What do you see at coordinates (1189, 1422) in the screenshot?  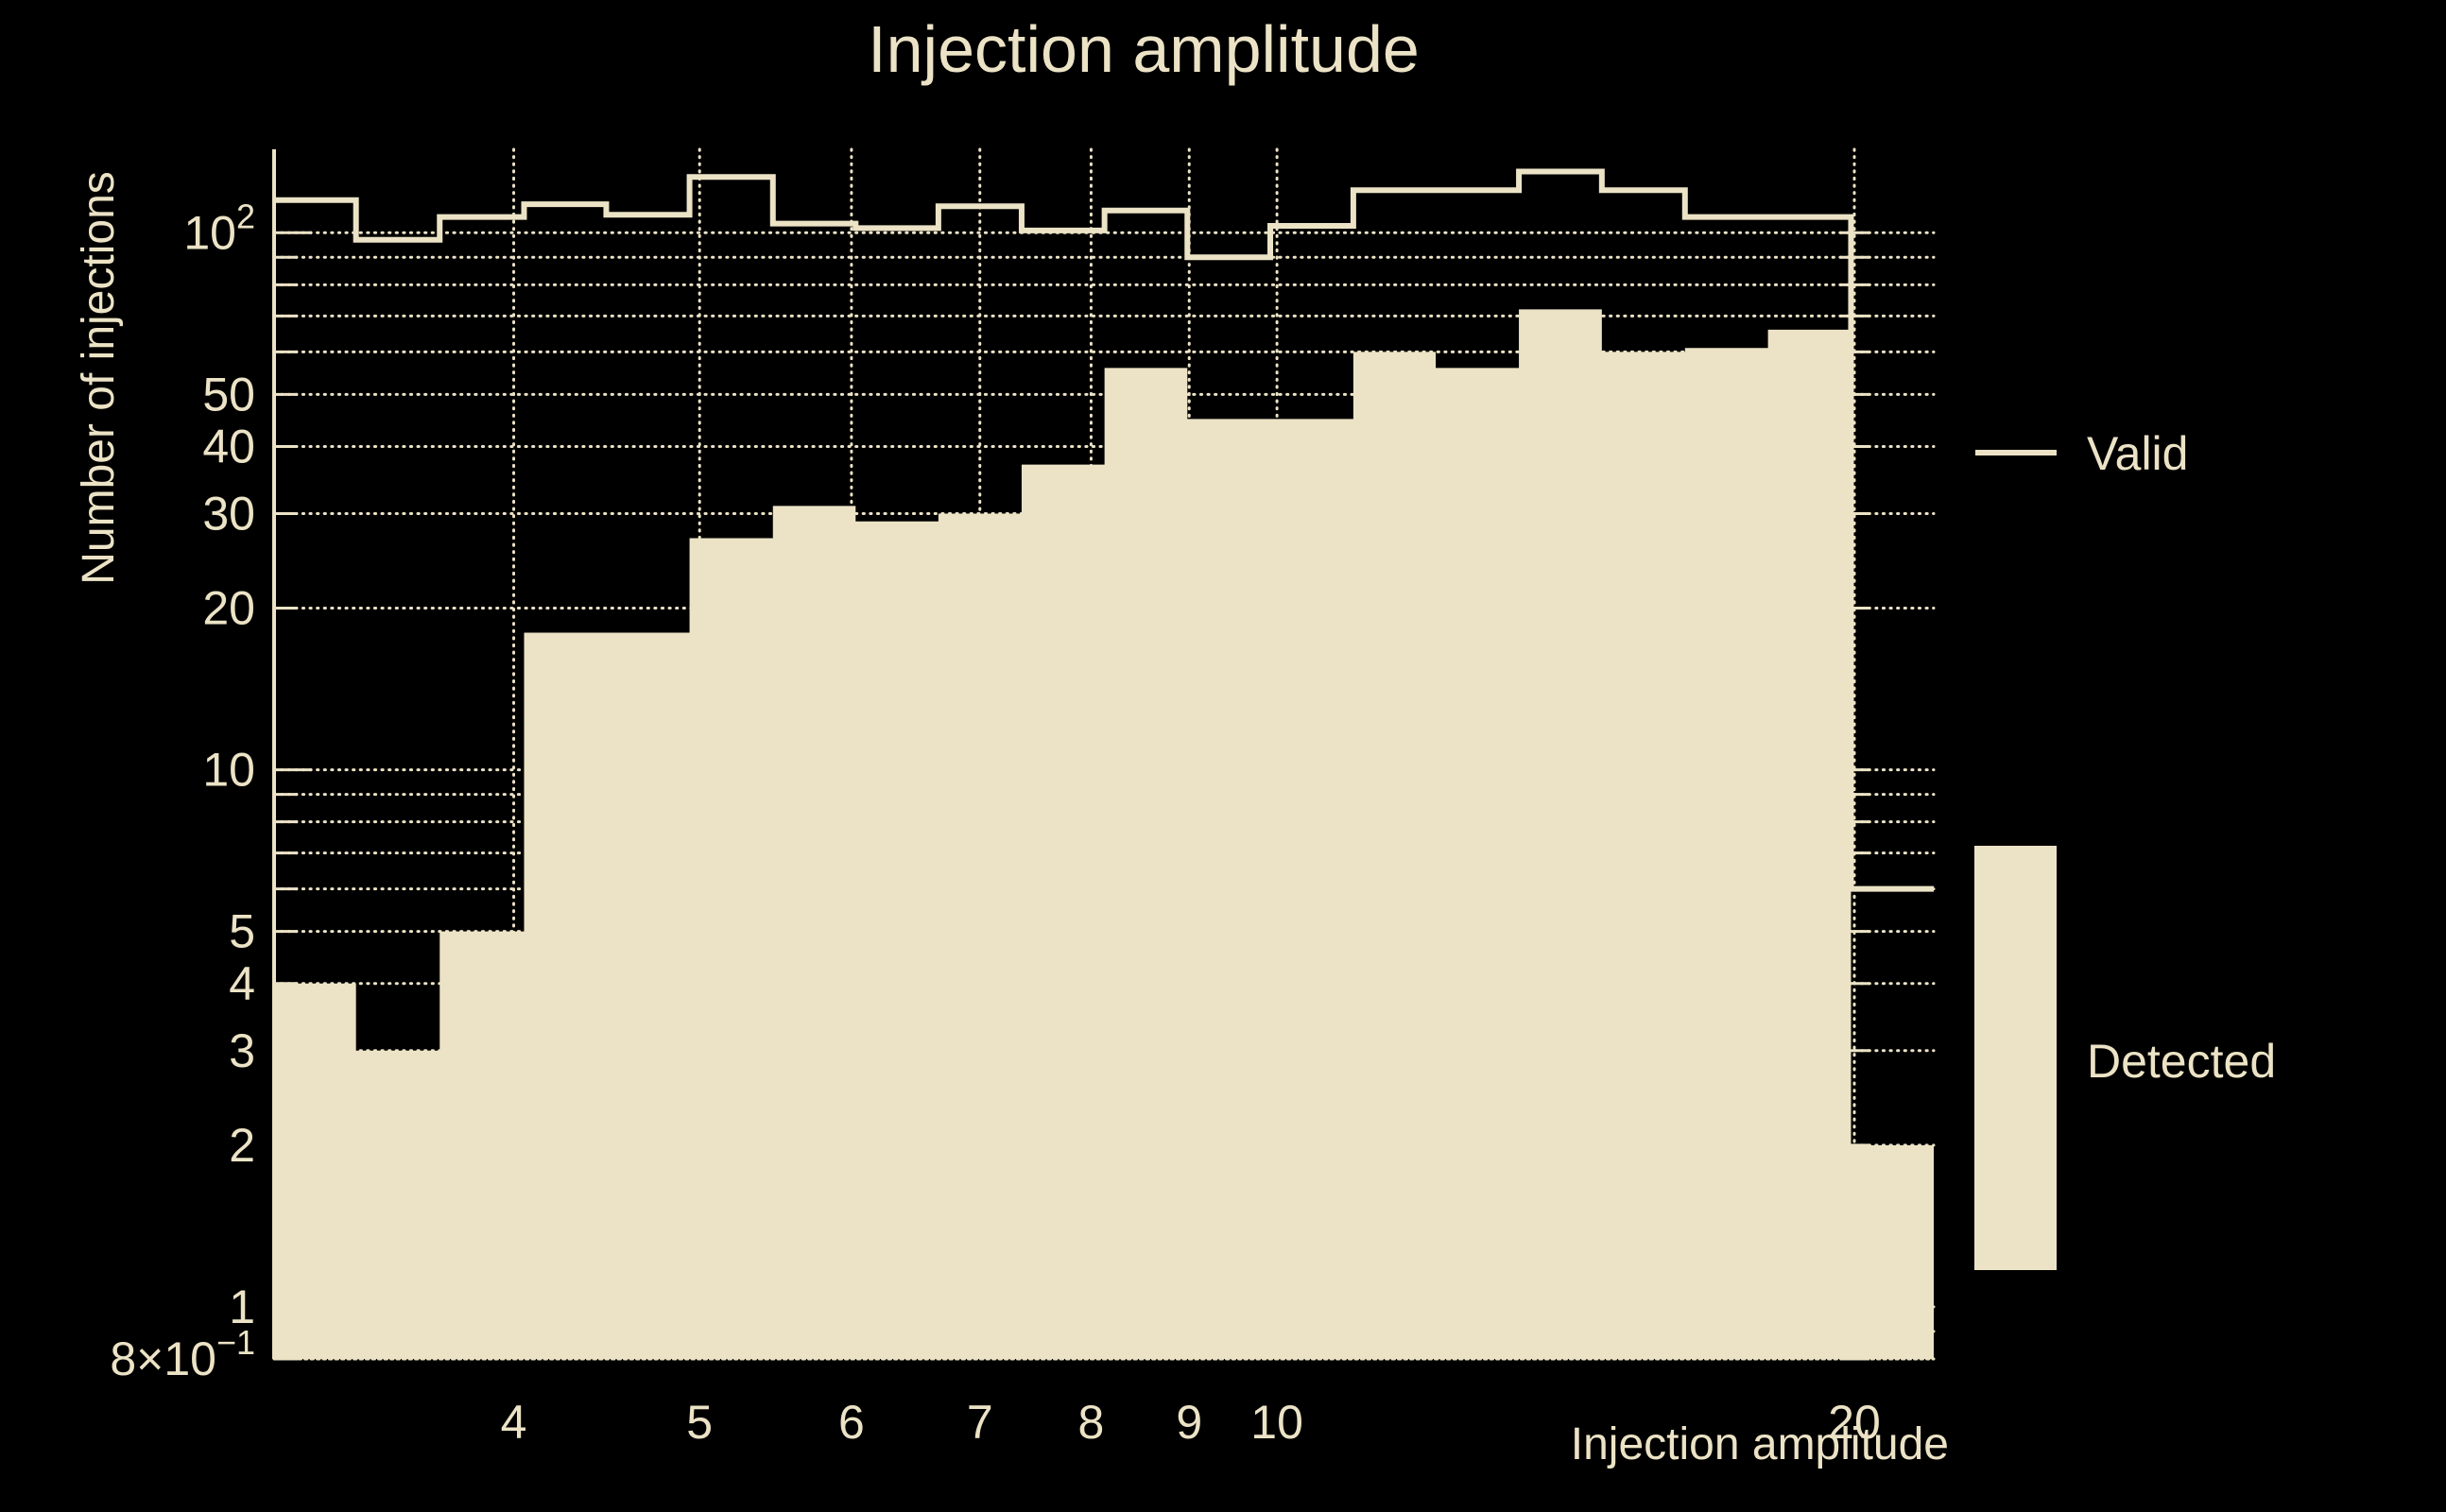 I see `x-tick-label: 9` at bounding box center [1189, 1422].